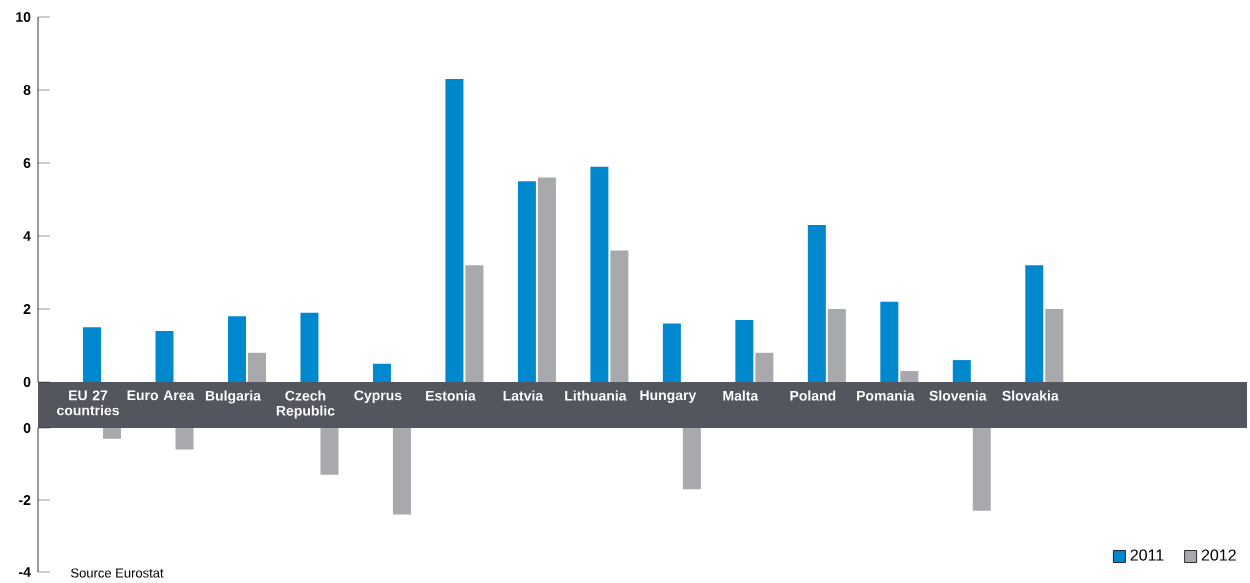 The width and height of the screenshot is (1250, 583). What do you see at coordinates (1218, 555) in the screenshot?
I see `legend-label: 2012` at bounding box center [1218, 555].